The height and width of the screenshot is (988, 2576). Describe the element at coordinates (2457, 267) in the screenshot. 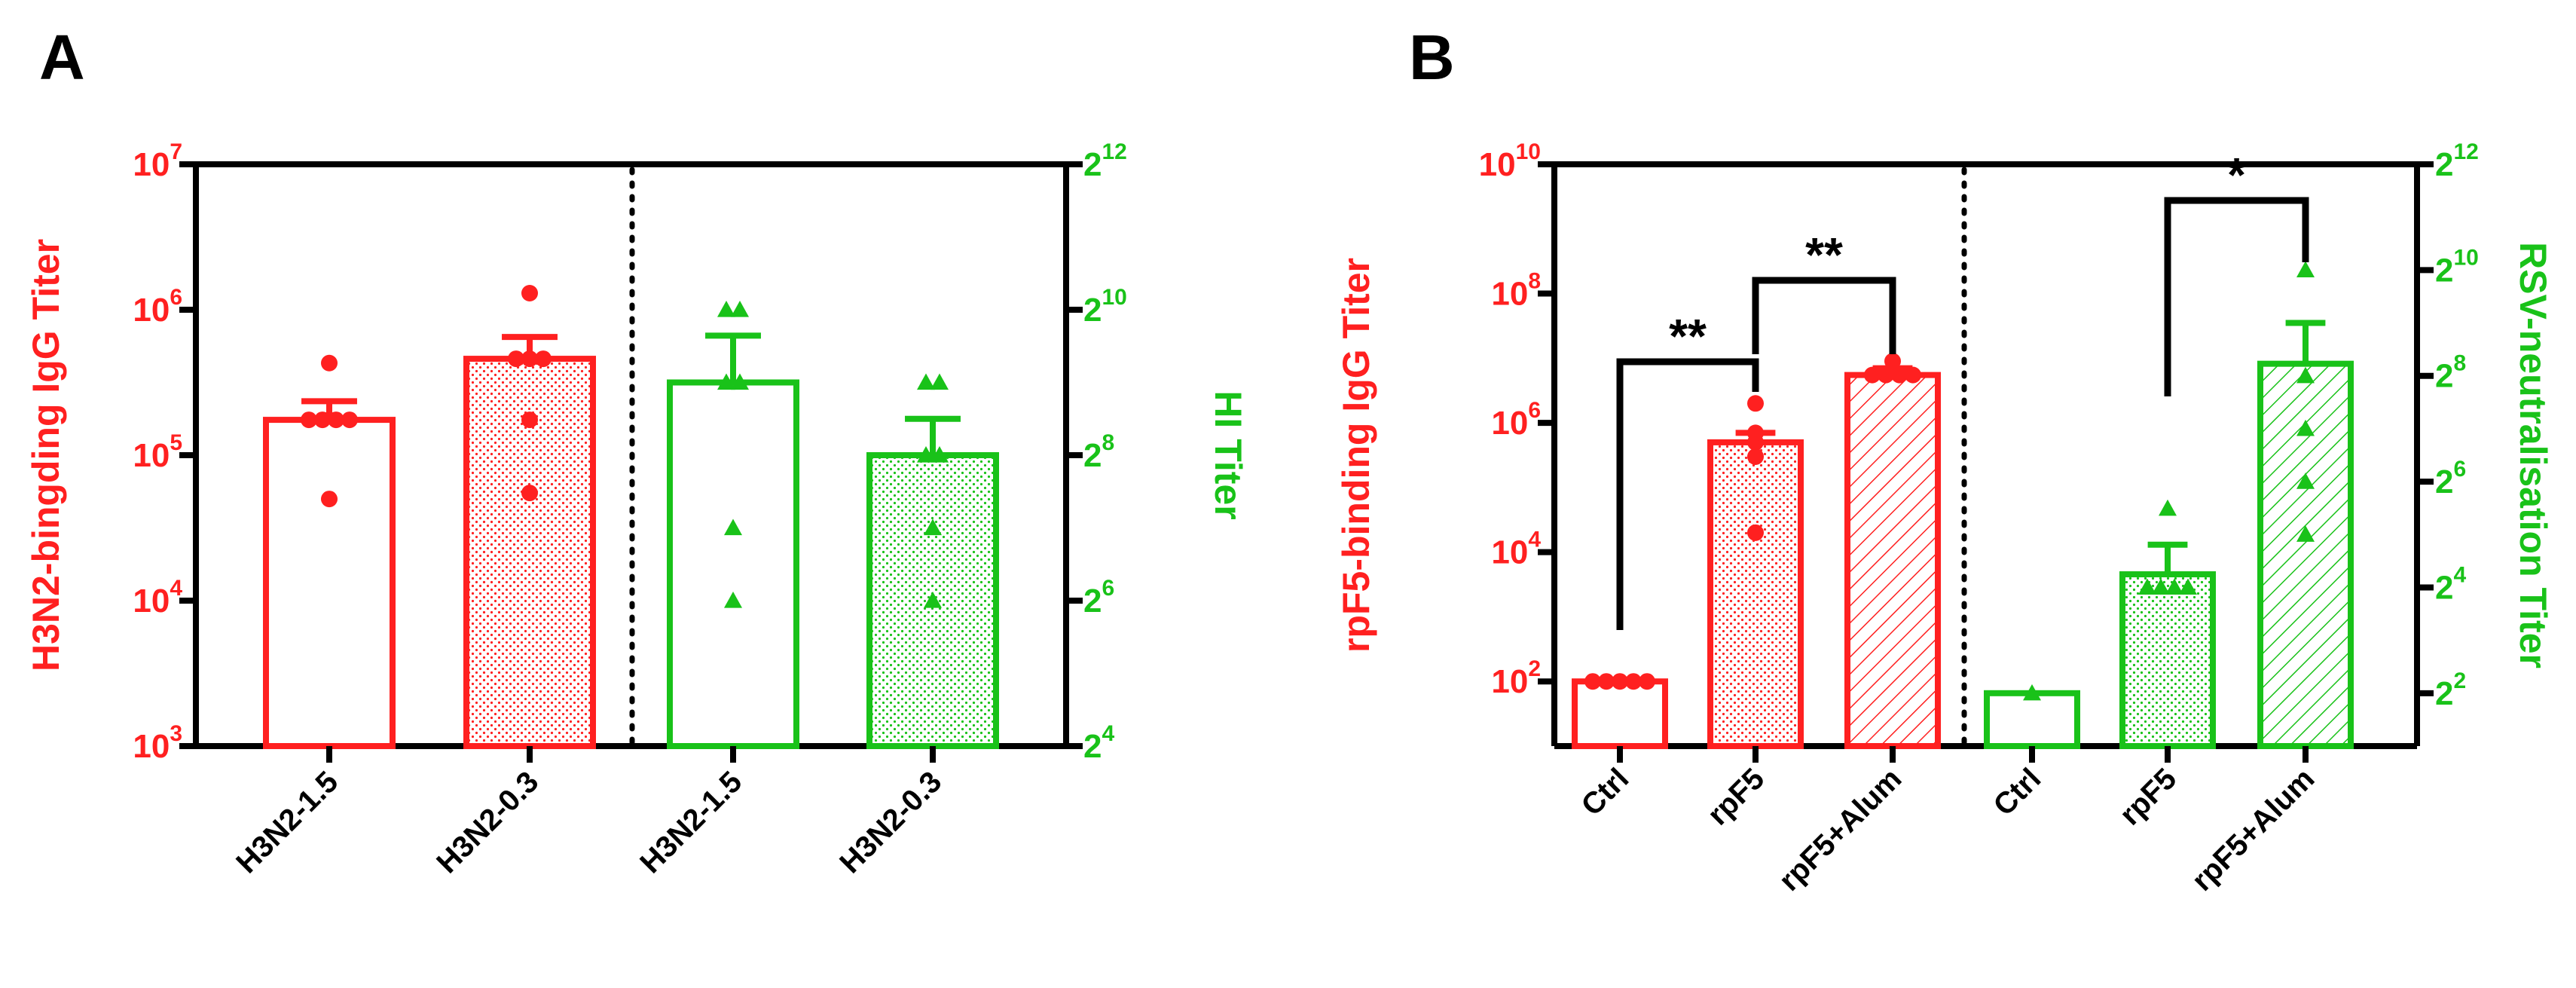

I see `panel-b-right-tick-label: 210` at that location.